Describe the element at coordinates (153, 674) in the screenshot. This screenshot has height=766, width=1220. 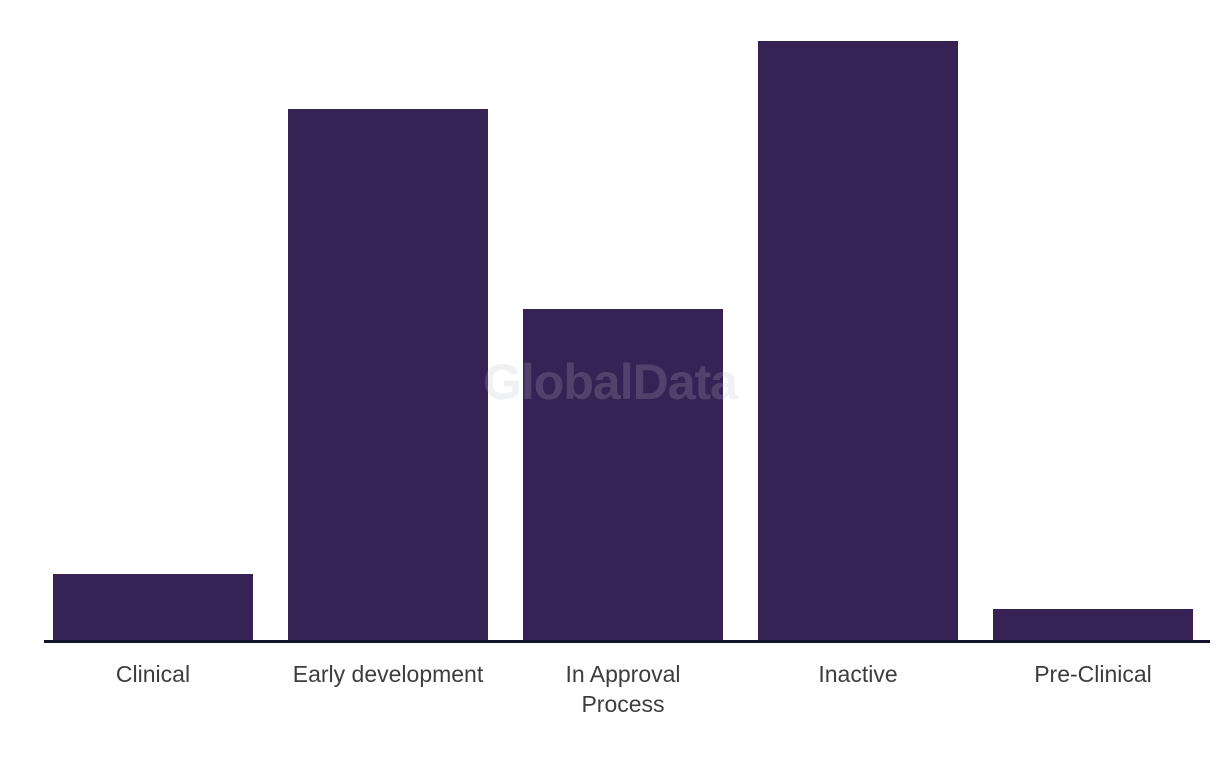
I see `x-label-clinical: Clinical` at that location.